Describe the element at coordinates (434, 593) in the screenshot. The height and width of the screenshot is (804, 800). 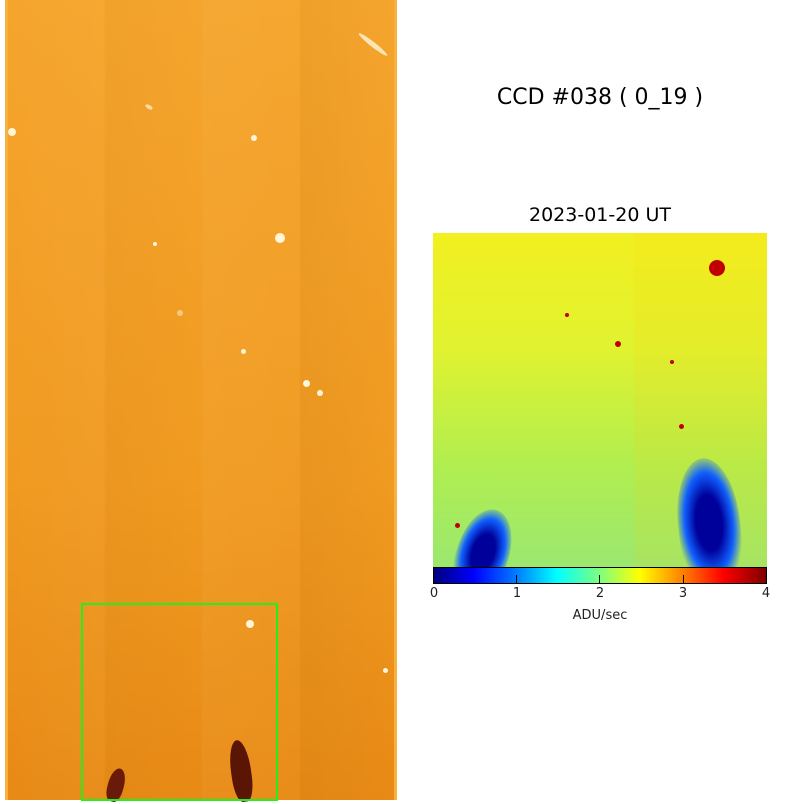
I see `colorbar-tick-label: 0` at that location.